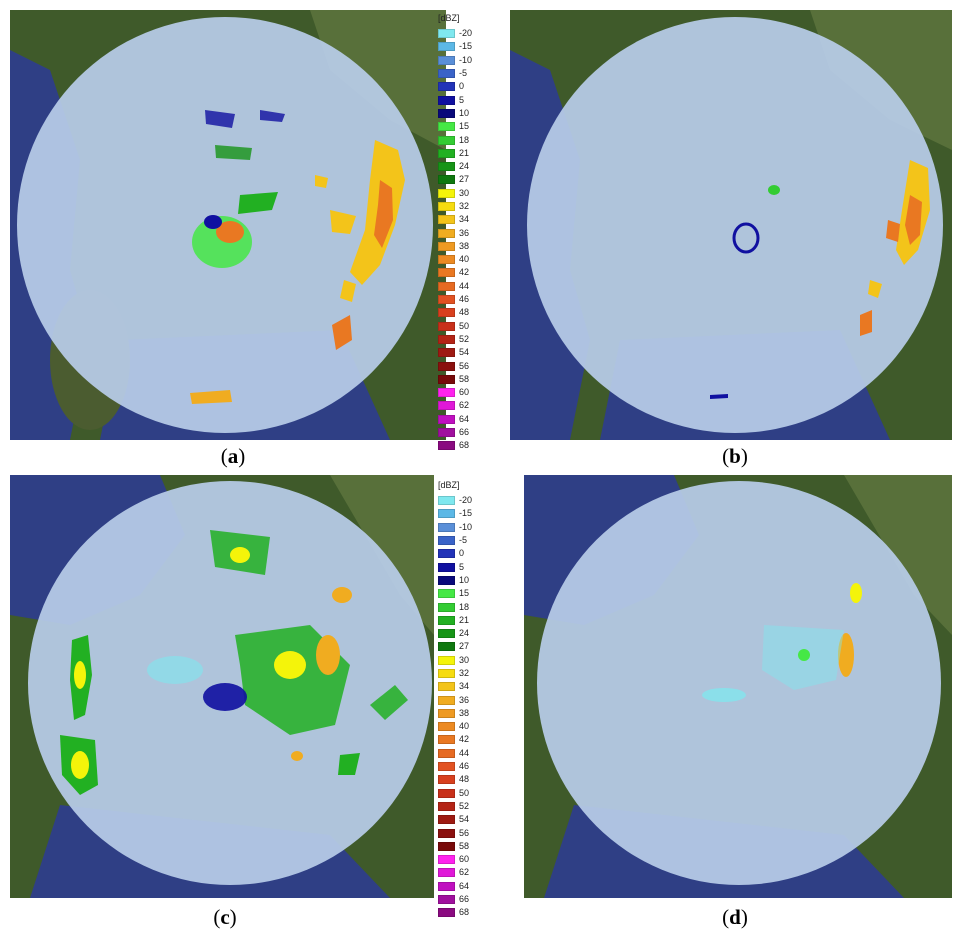 This screenshot has width=955, height=940. What do you see at coordinates (464, 659) in the screenshot?
I see `legend-label: 30` at bounding box center [464, 659].